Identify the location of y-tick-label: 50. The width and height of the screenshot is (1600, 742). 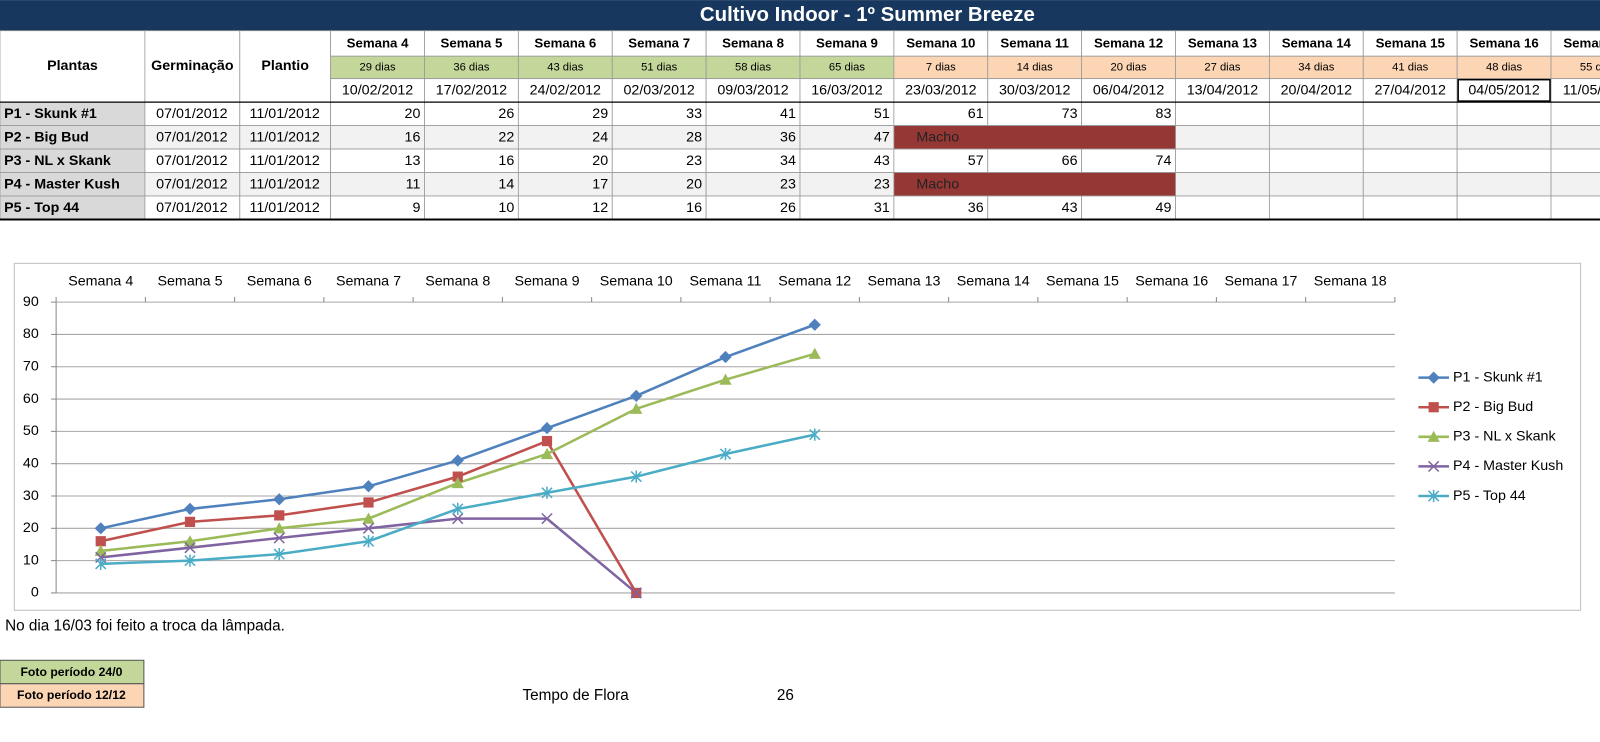
(31, 431).